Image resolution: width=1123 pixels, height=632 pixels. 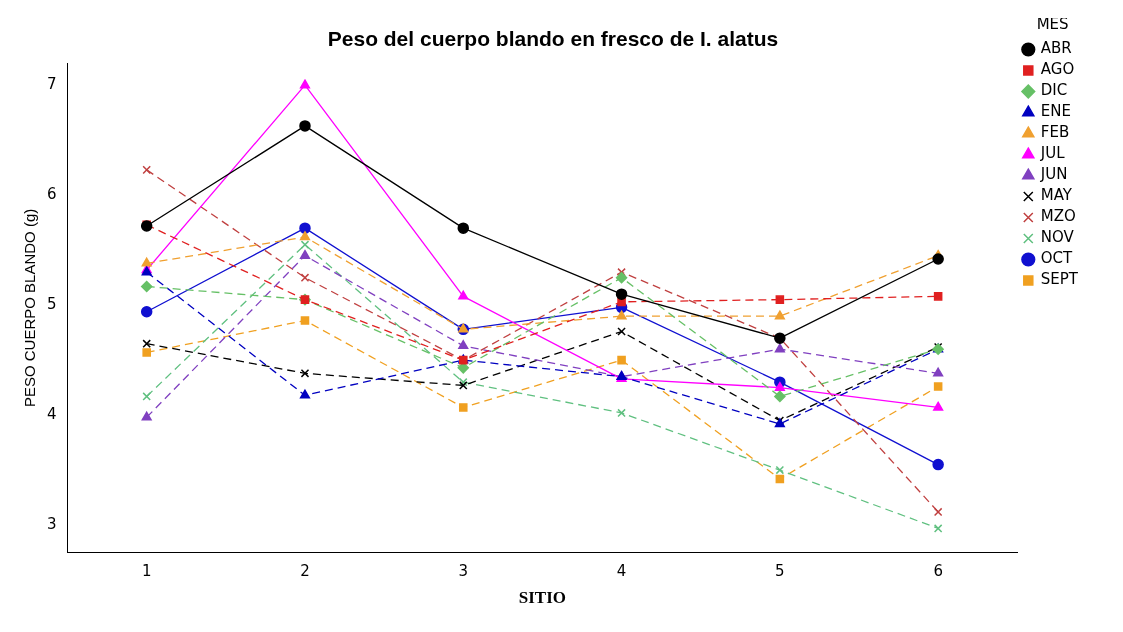 What do you see at coordinates (52, 524) in the screenshot?
I see `y-tick-label: 3` at bounding box center [52, 524].